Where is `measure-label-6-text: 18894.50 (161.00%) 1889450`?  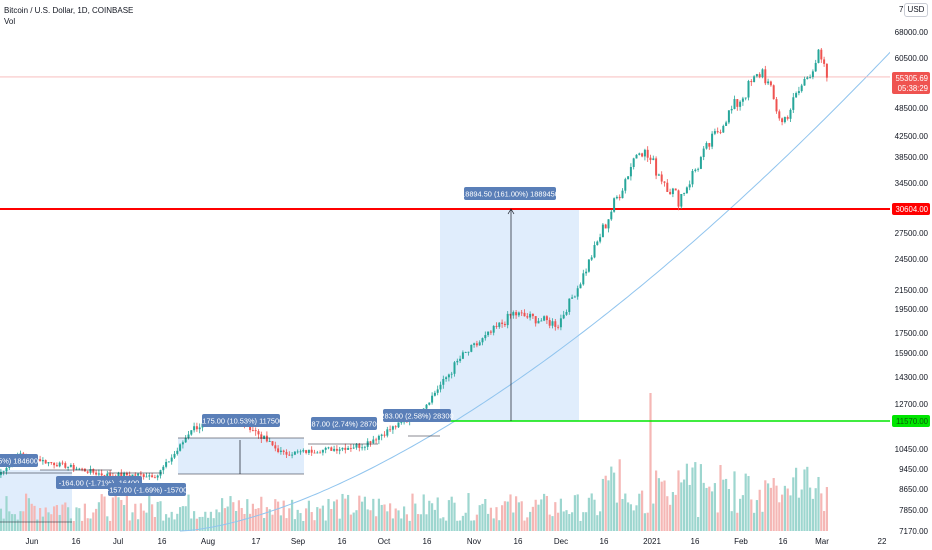 measure-label-6-text: 18894.50 (161.00%) 1889450 is located at coordinates (510, 194).